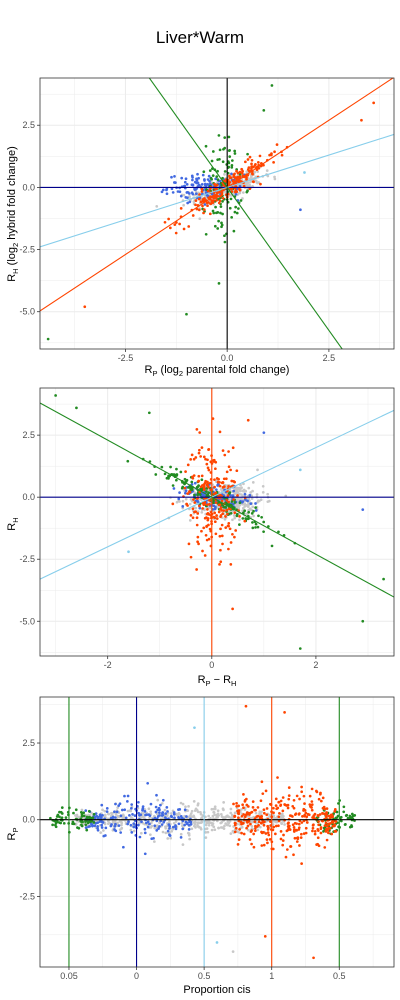  I want to click on x-tick-label: 0.0, so click(227, 358).